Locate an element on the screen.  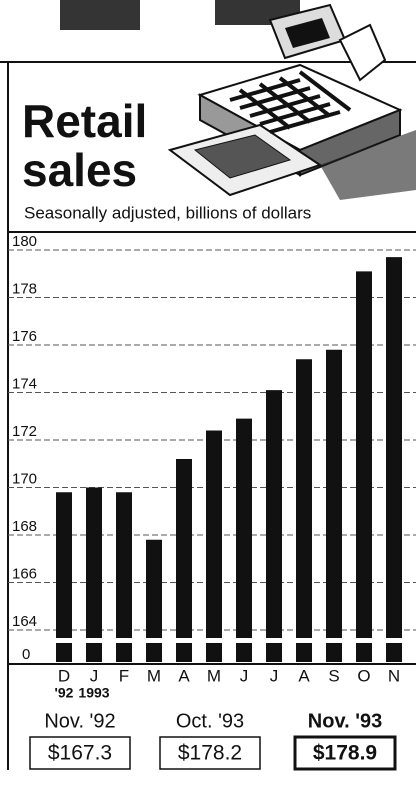
callout-value: $167.3 is located at coordinates (80, 753).